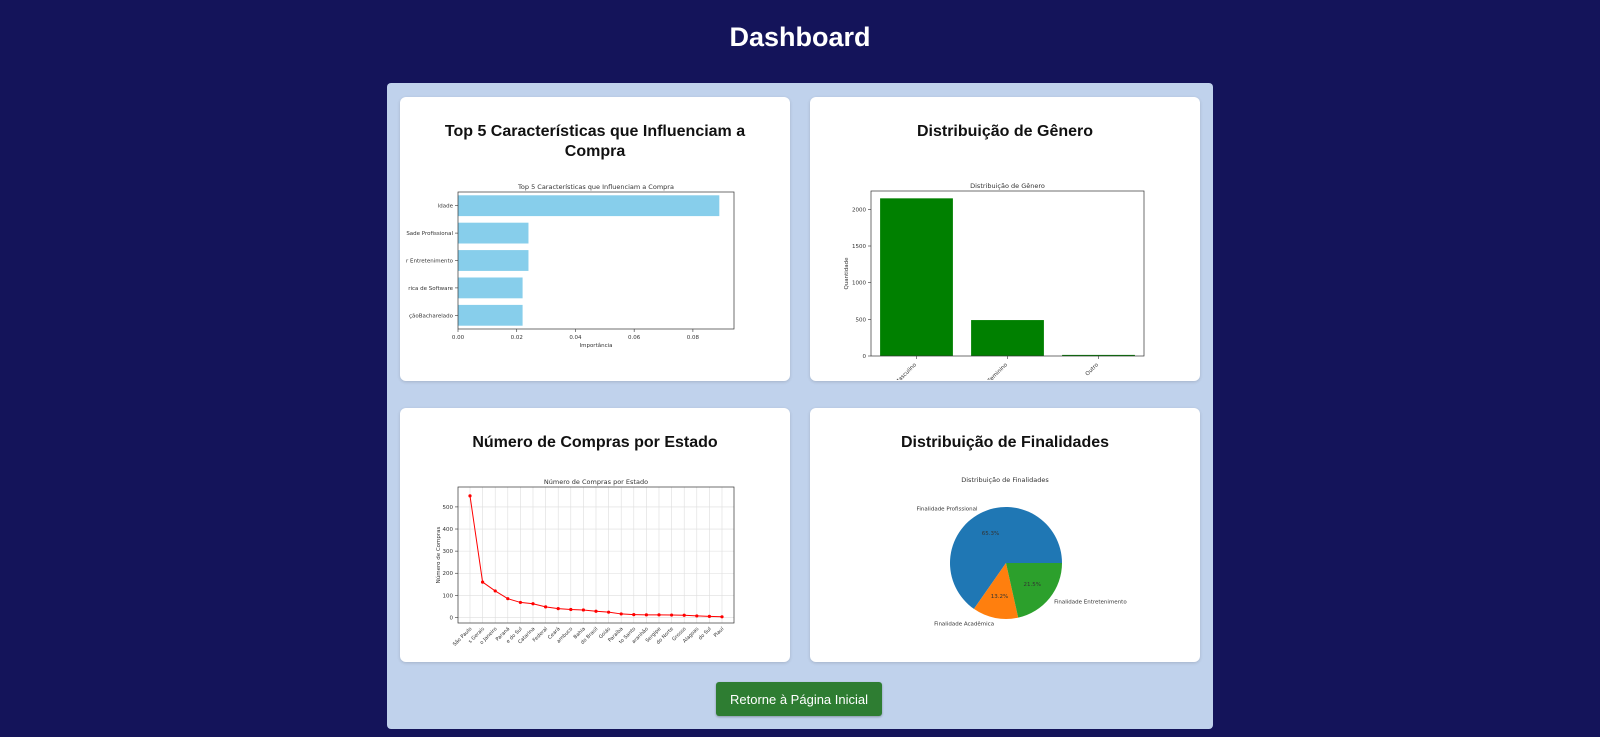 Image resolution: width=1600 pixels, height=737 pixels. What do you see at coordinates (430, 289) in the screenshot?
I see `y-tick-label: rica de Software` at bounding box center [430, 289].